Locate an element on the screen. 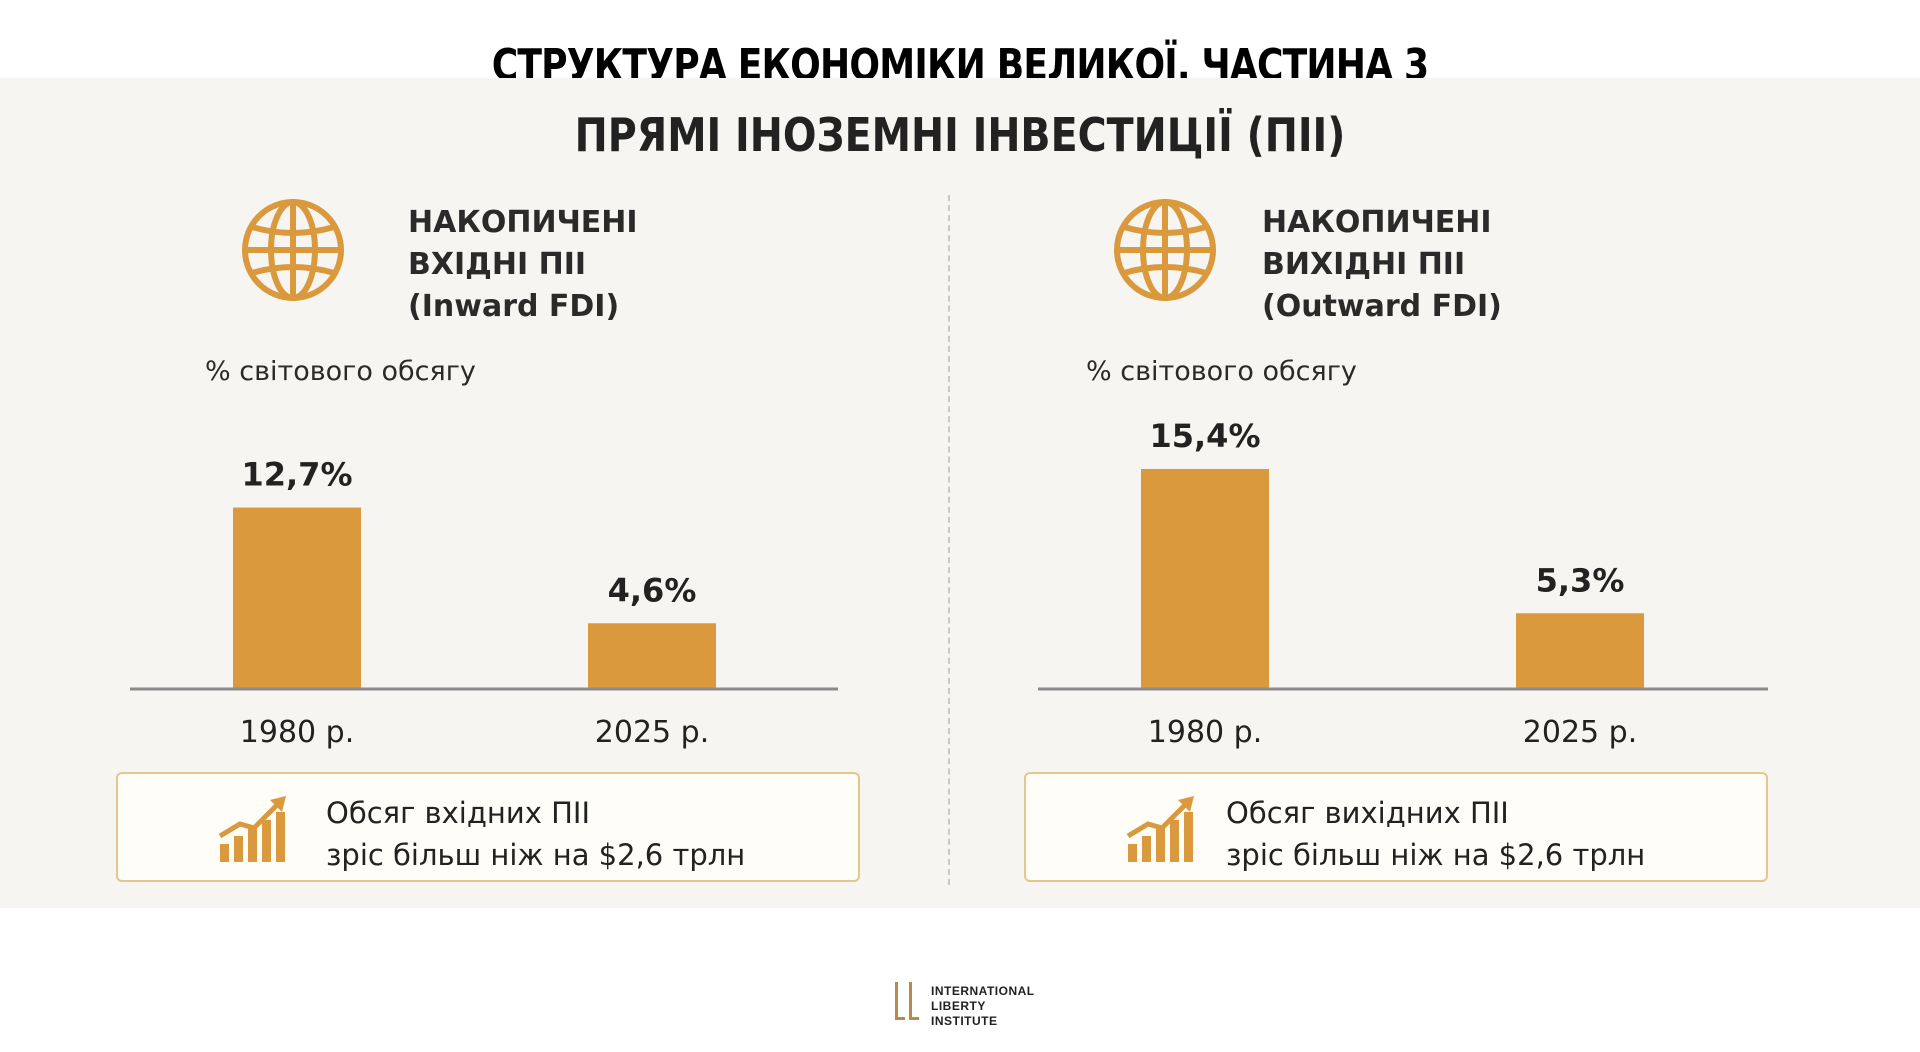 The image size is (1920, 1052). logo-line: LIBERTY INSTITUTE is located at coordinates (964, 1013).